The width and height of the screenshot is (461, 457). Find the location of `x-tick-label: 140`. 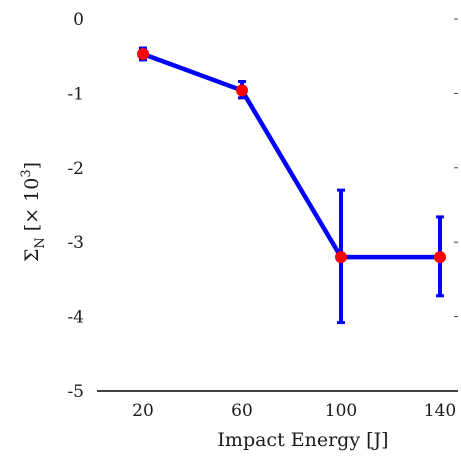

x-tick-label: 140 is located at coordinates (440, 411).